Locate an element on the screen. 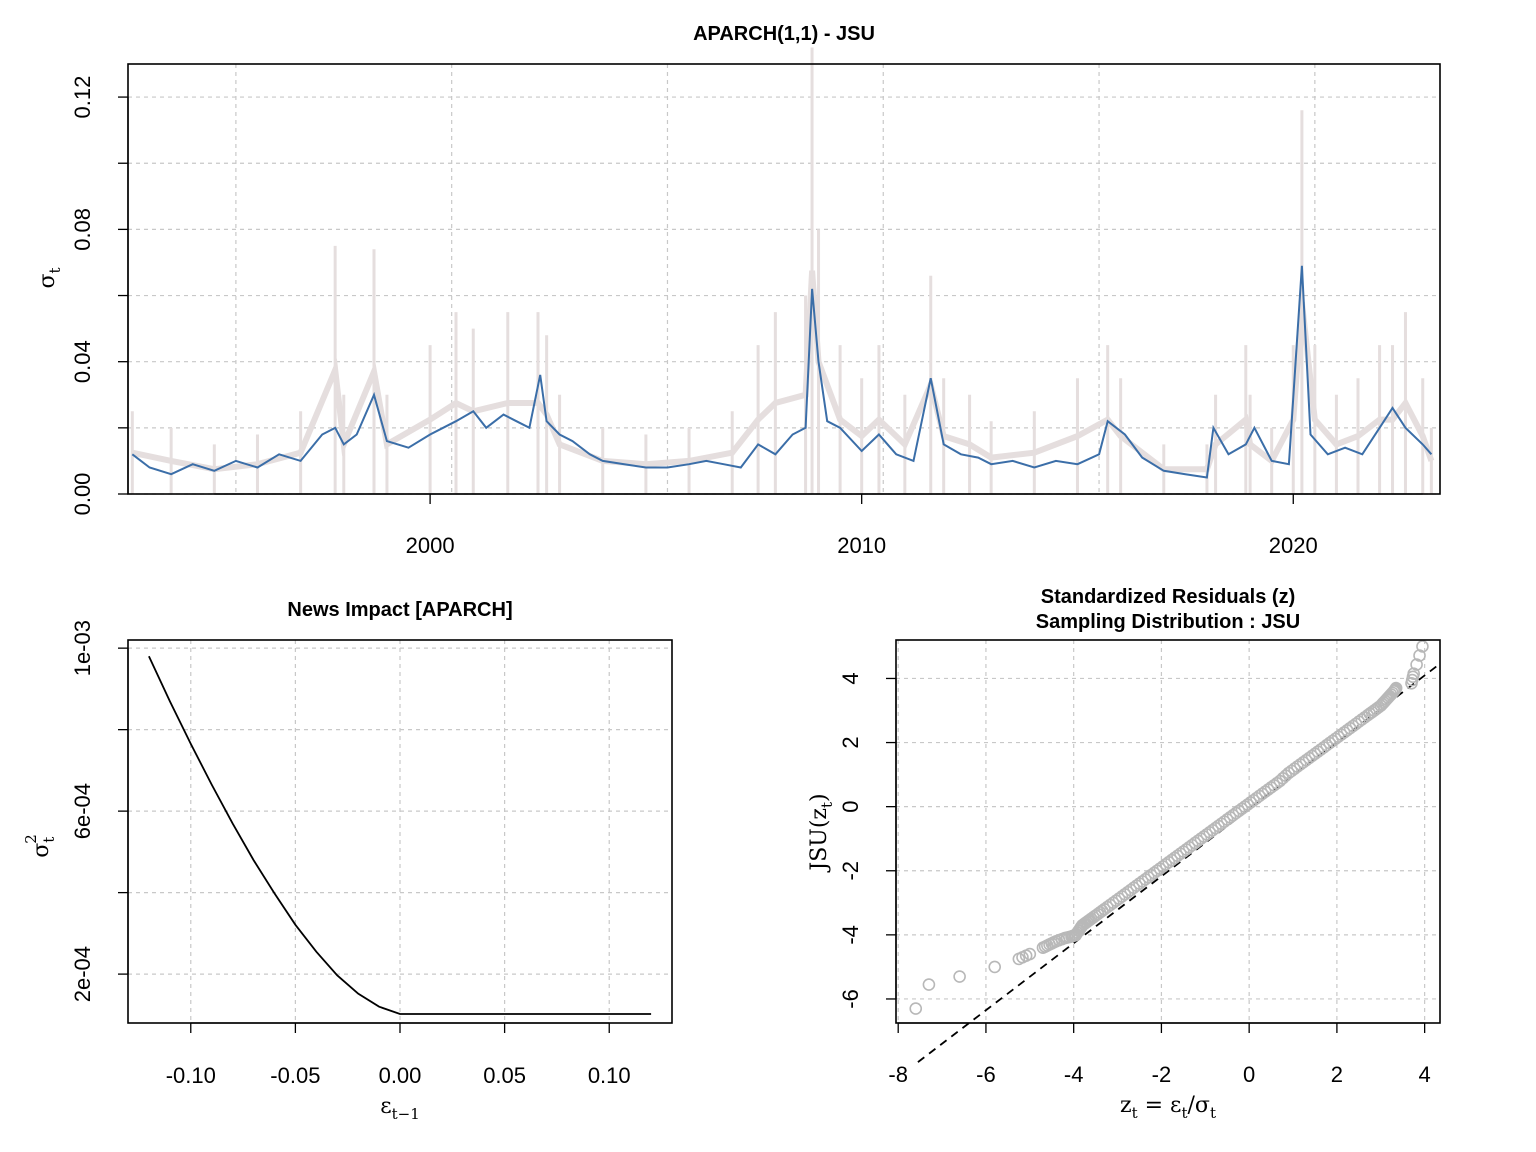 This screenshot has width=1536, height=1152. qq-y-tick-label: -6 is located at coordinates (850, 999).